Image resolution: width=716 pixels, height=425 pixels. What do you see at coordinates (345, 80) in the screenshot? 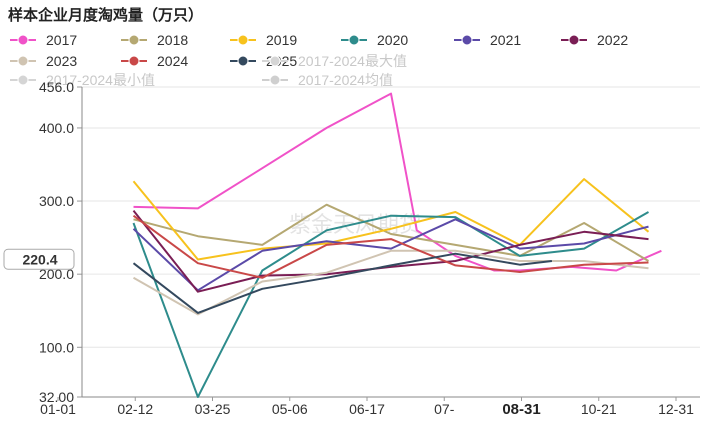
I see `legend-label-2017-2024均值: 2017-2024均值` at bounding box center [345, 80].